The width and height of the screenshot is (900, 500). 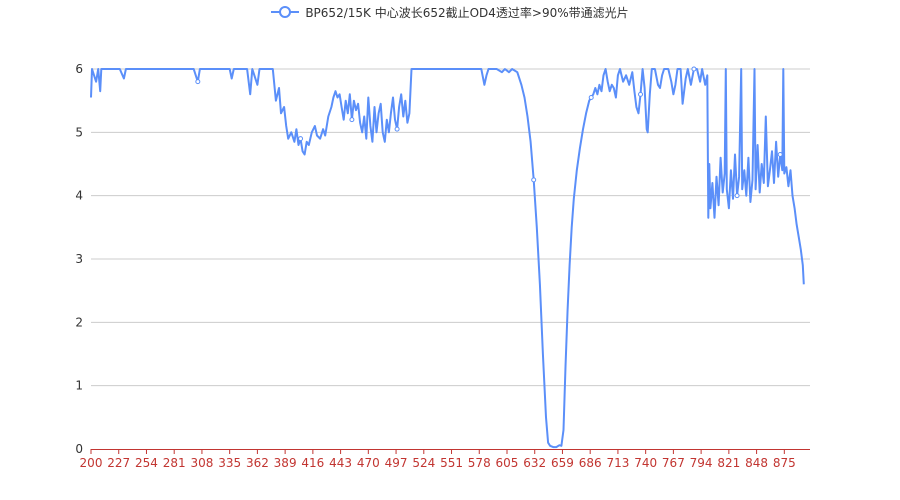 I want to click on x-tick-label: 200, so click(x=91, y=463).